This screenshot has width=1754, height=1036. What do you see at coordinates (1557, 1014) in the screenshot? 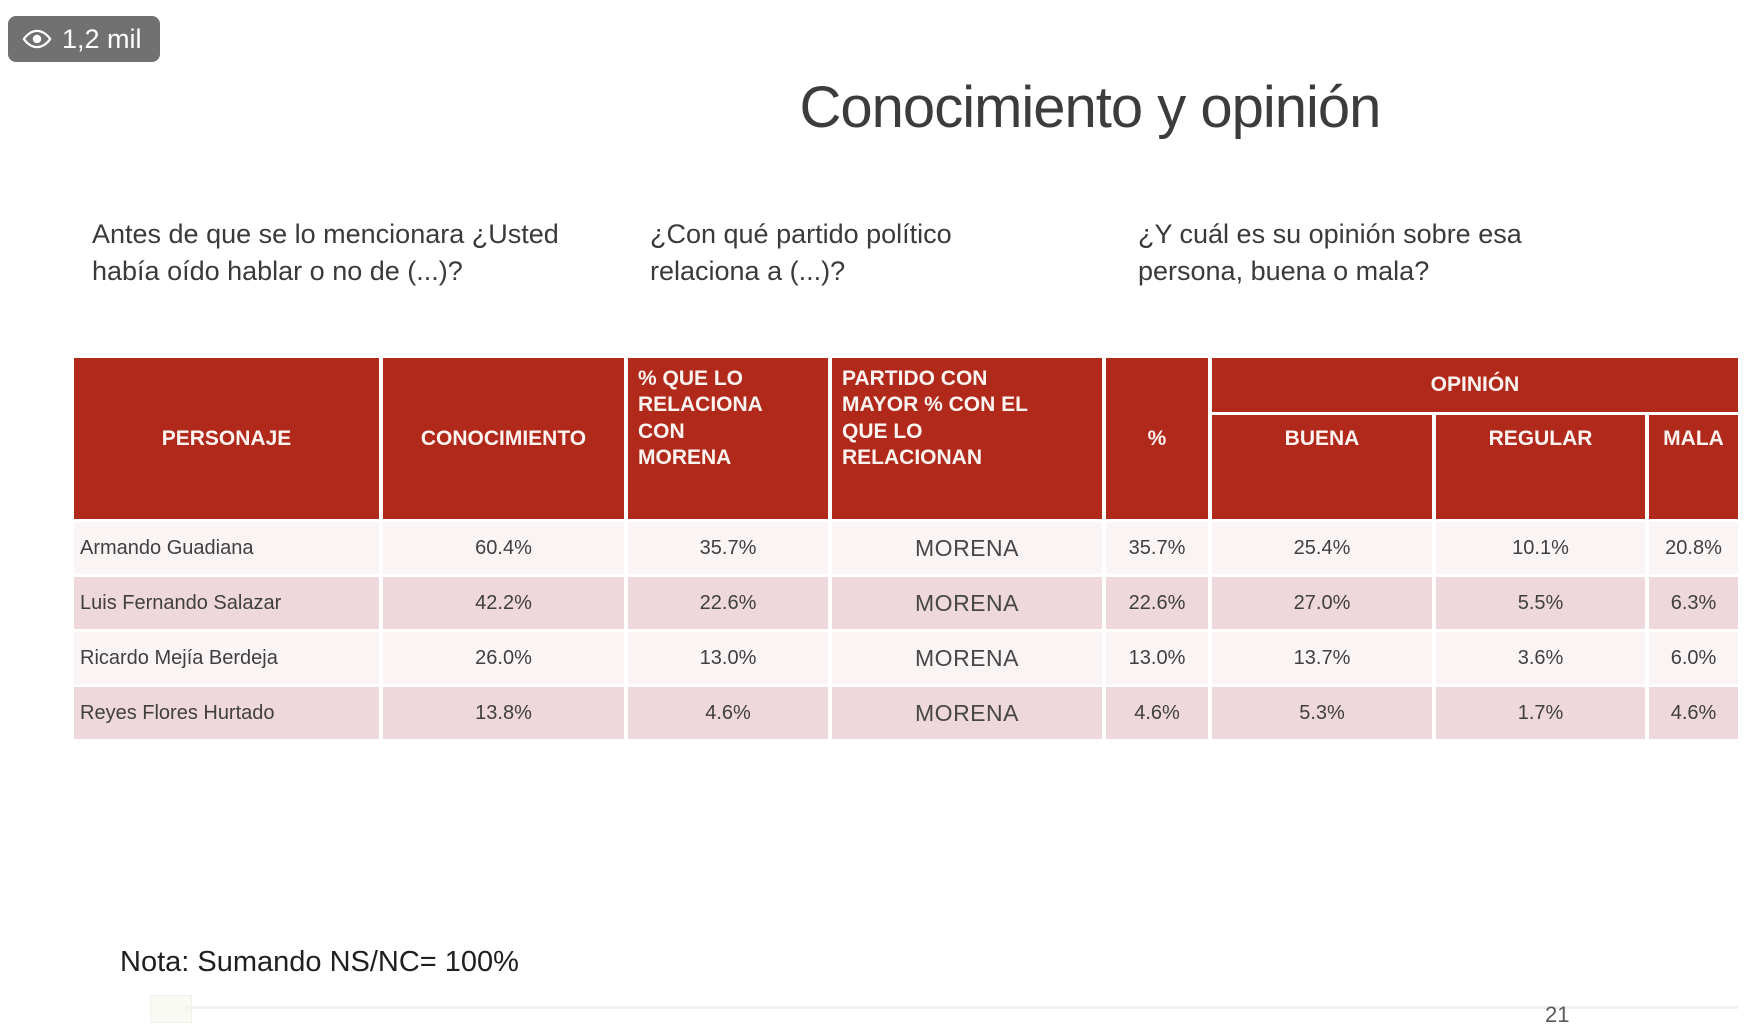
I see `page-number: 21` at bounding box center [1557, 1014].